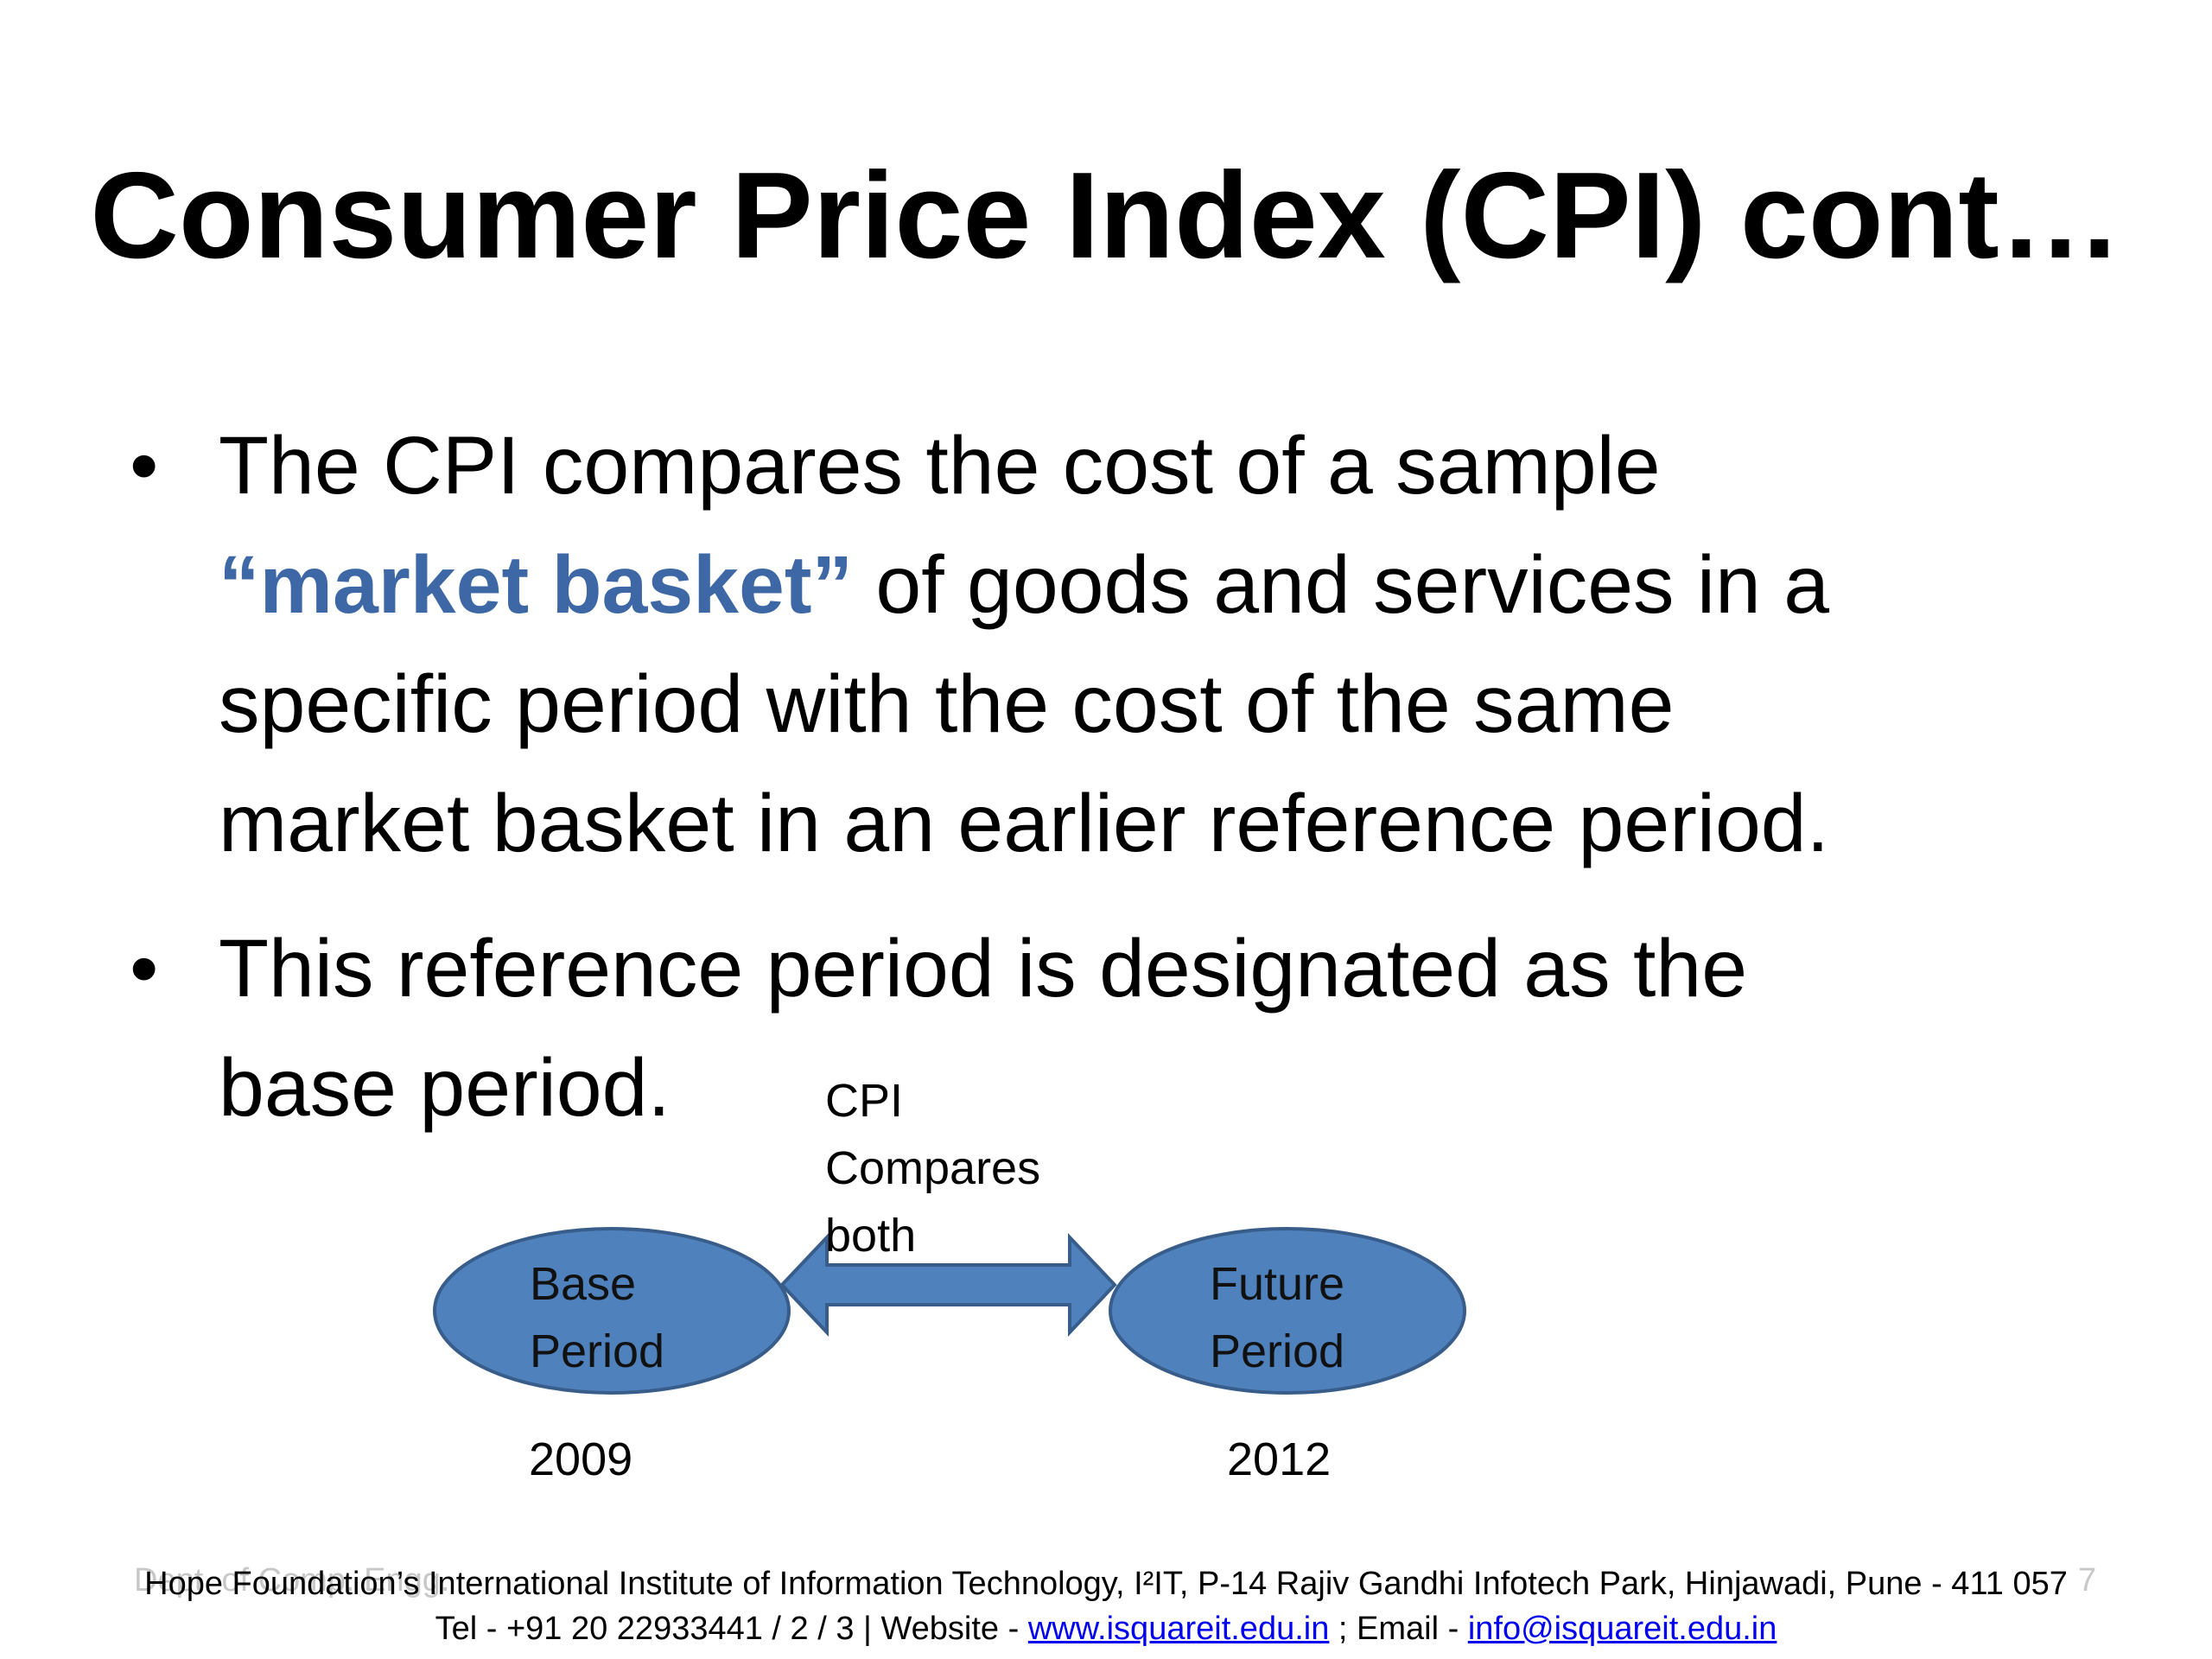  What do you see at coordinates (948, 1285) in the screenshot?
I see `double-arrow` at bounding box center [948, 1285].